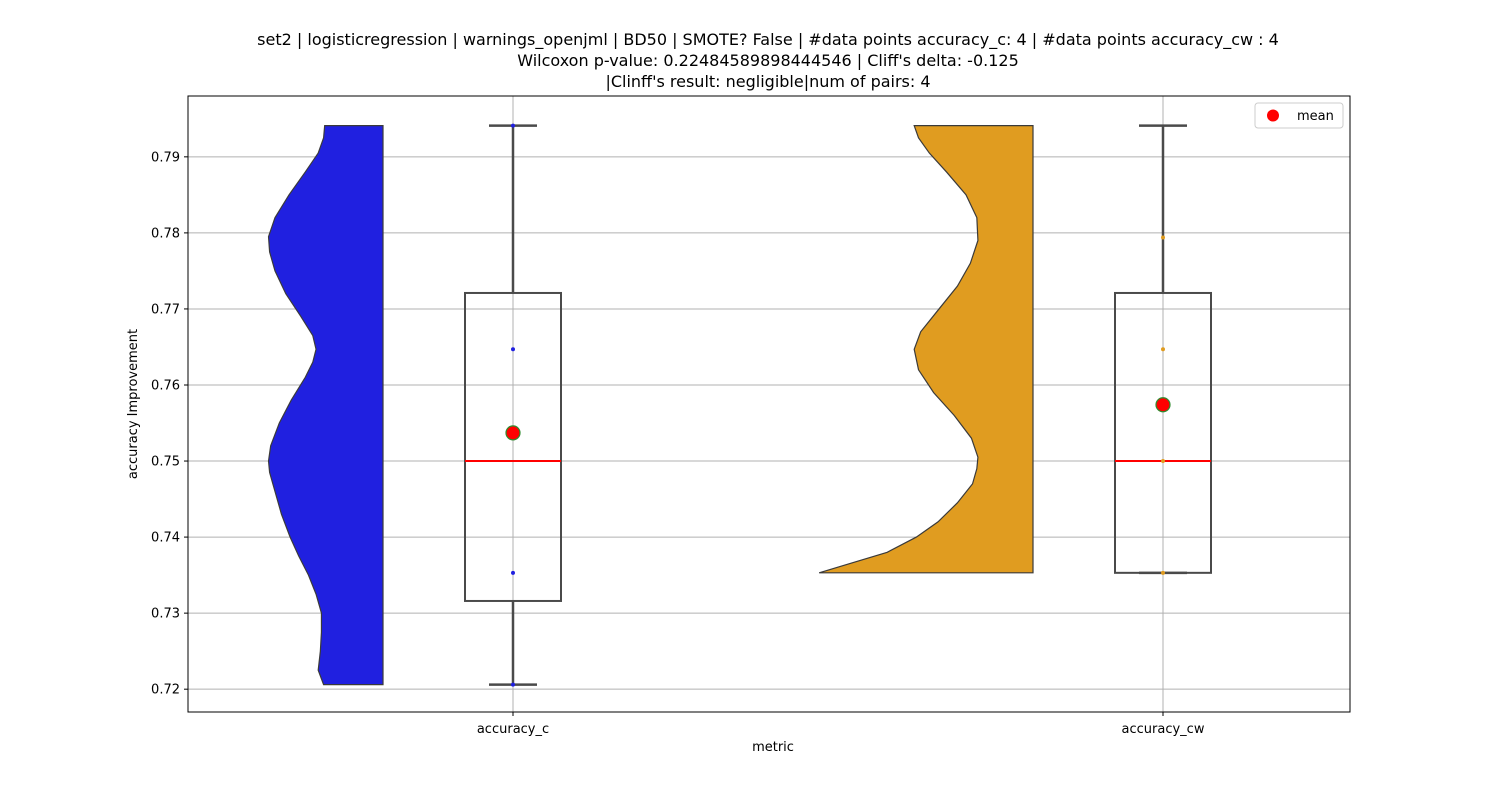  What do you see at coordinates (165, 690) in the screenshot?
I see `y-tick-label: 0.72` at bounding box center [165, 690].